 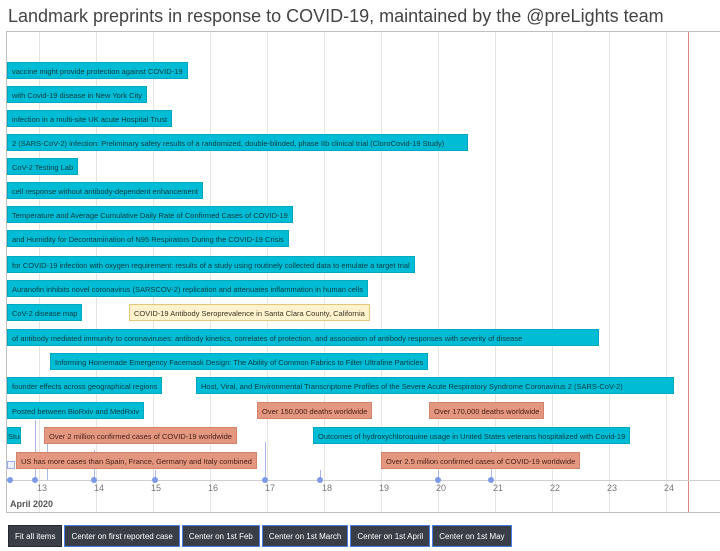 I want to click on timeline-item: CoV-2 Testing Lab, so click(x=43, y=166).